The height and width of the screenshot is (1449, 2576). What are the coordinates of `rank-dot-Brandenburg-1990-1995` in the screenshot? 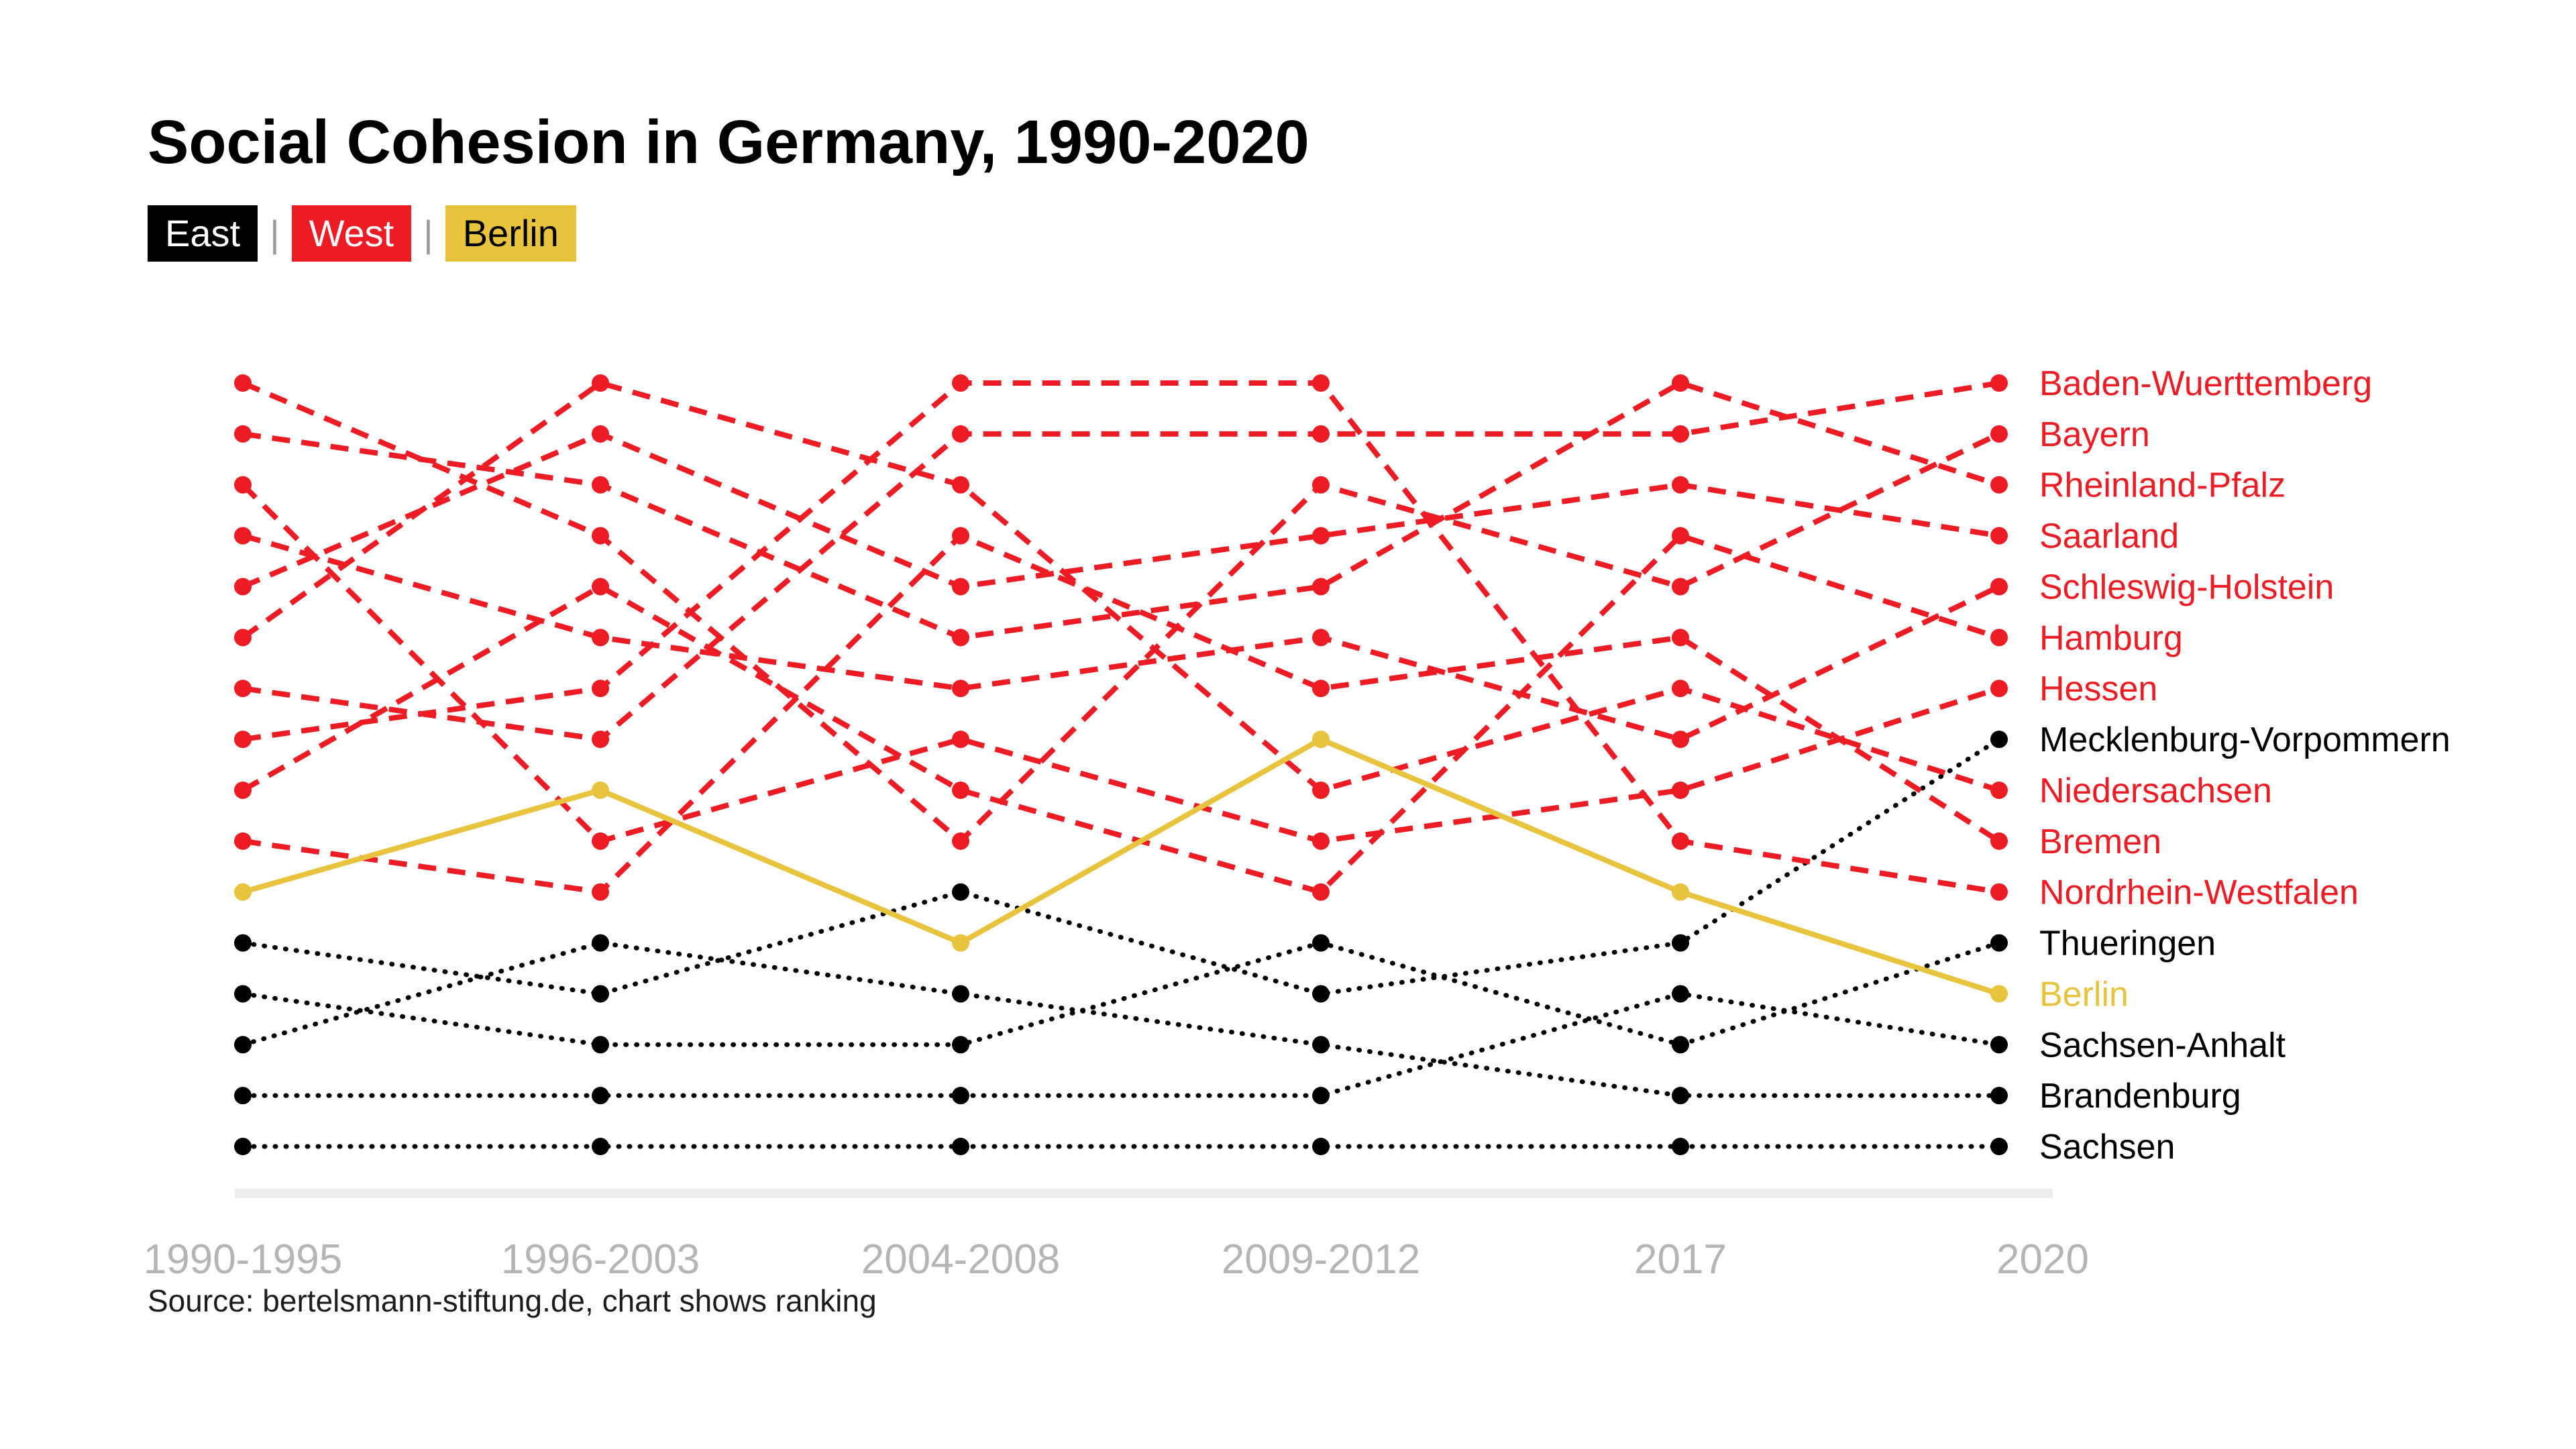 It's located at (243, 1045).